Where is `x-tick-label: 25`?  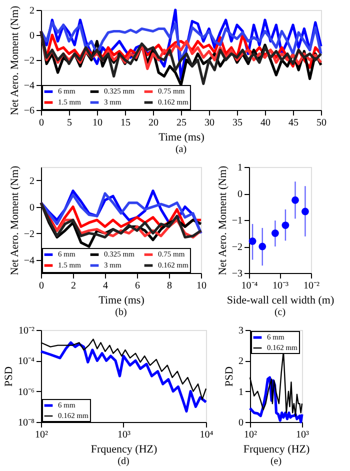
x-tick-label: 25 is located at coordinates (181, 123).